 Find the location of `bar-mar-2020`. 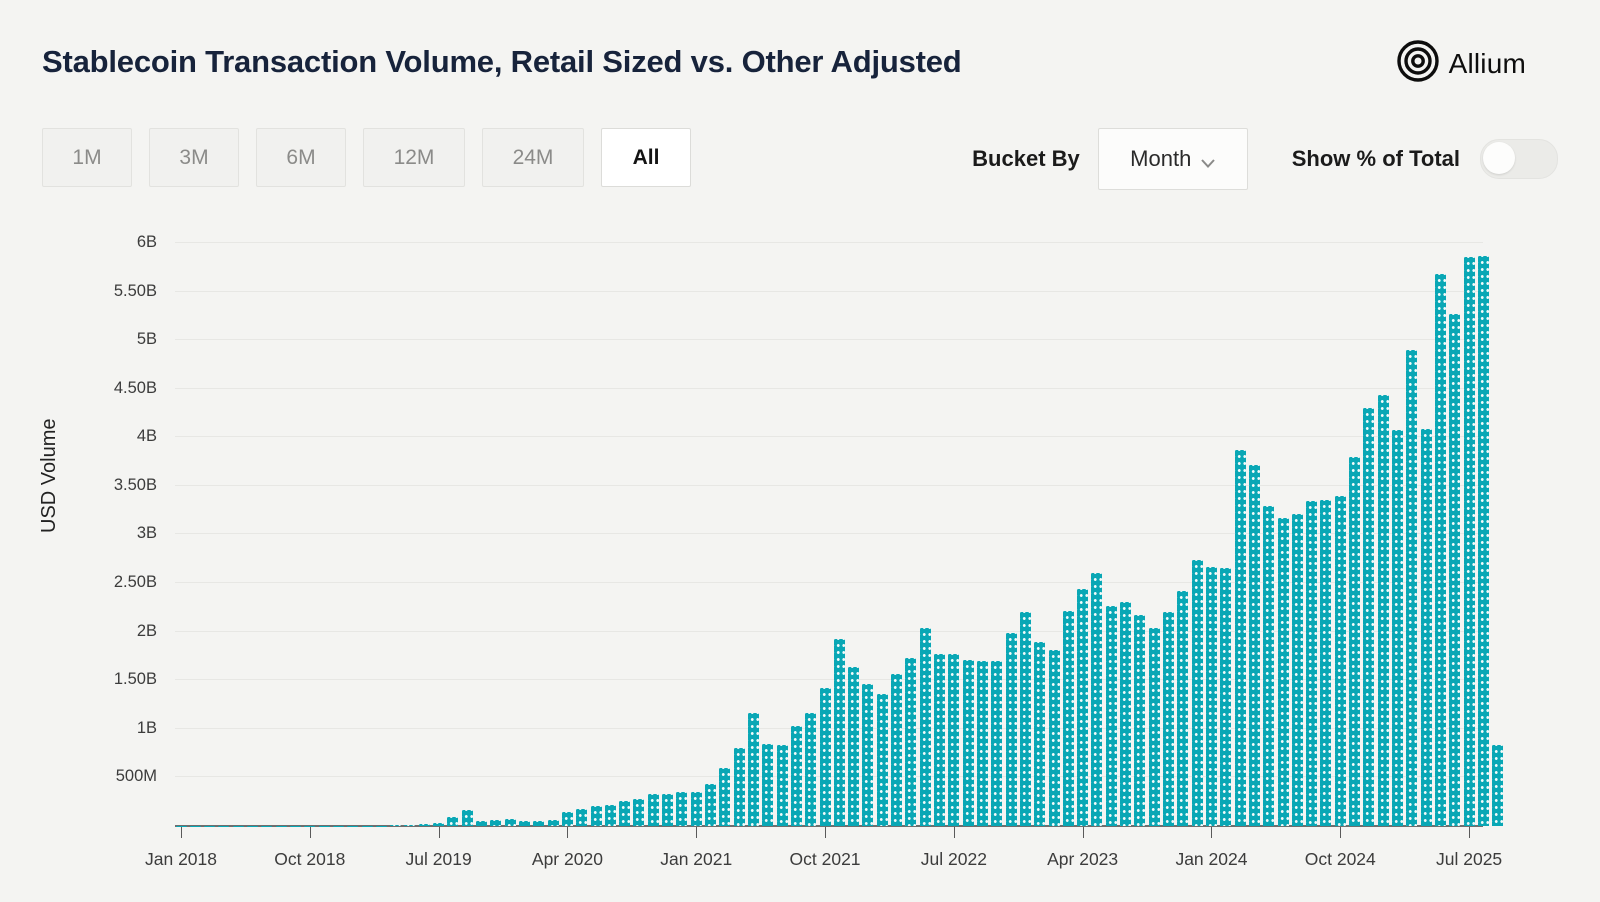

bar-mar-2020 is located at coordinates (553, 823).